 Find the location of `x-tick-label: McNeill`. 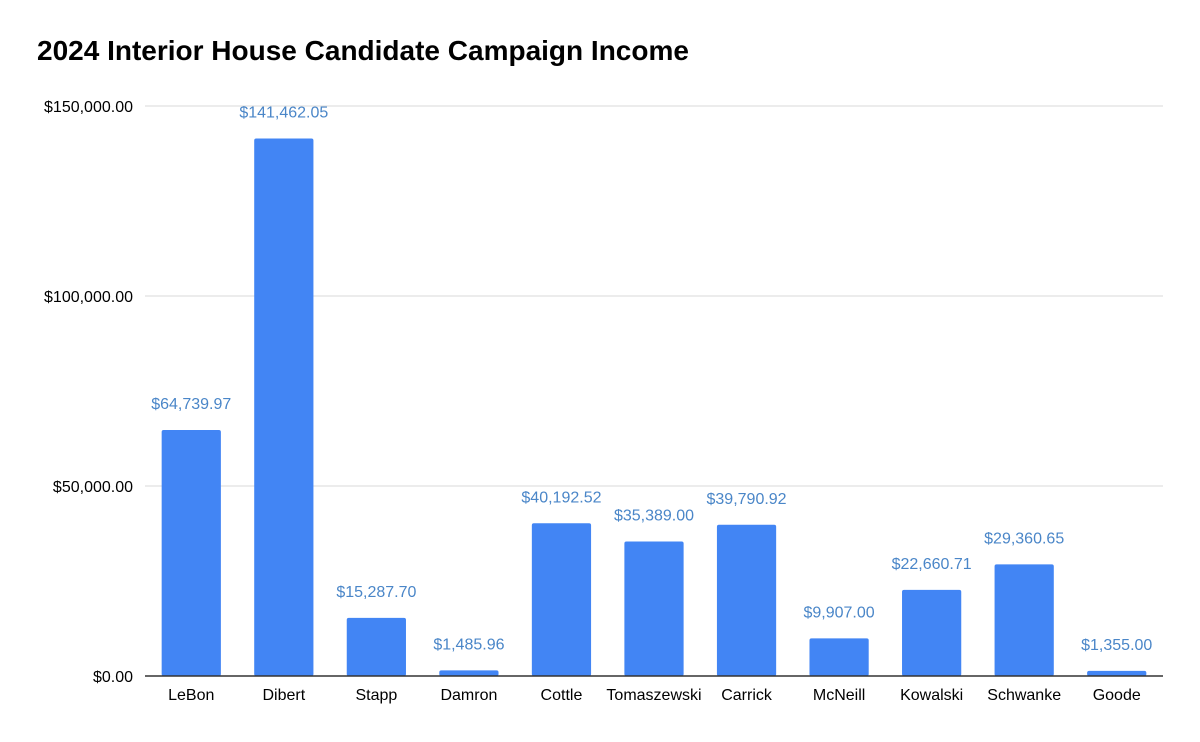

x-tick-label: McNeill is located at coordinates (839, 695).